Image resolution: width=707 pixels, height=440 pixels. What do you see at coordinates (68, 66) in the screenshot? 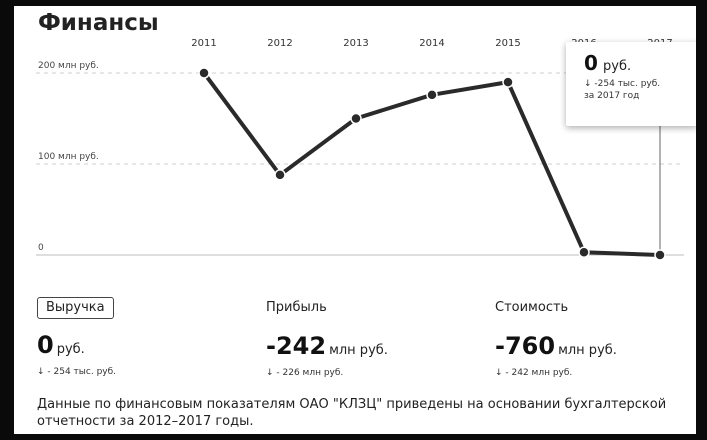
I see `y-tick-label: 200 млн руб.` at bounding box center [68, 66].